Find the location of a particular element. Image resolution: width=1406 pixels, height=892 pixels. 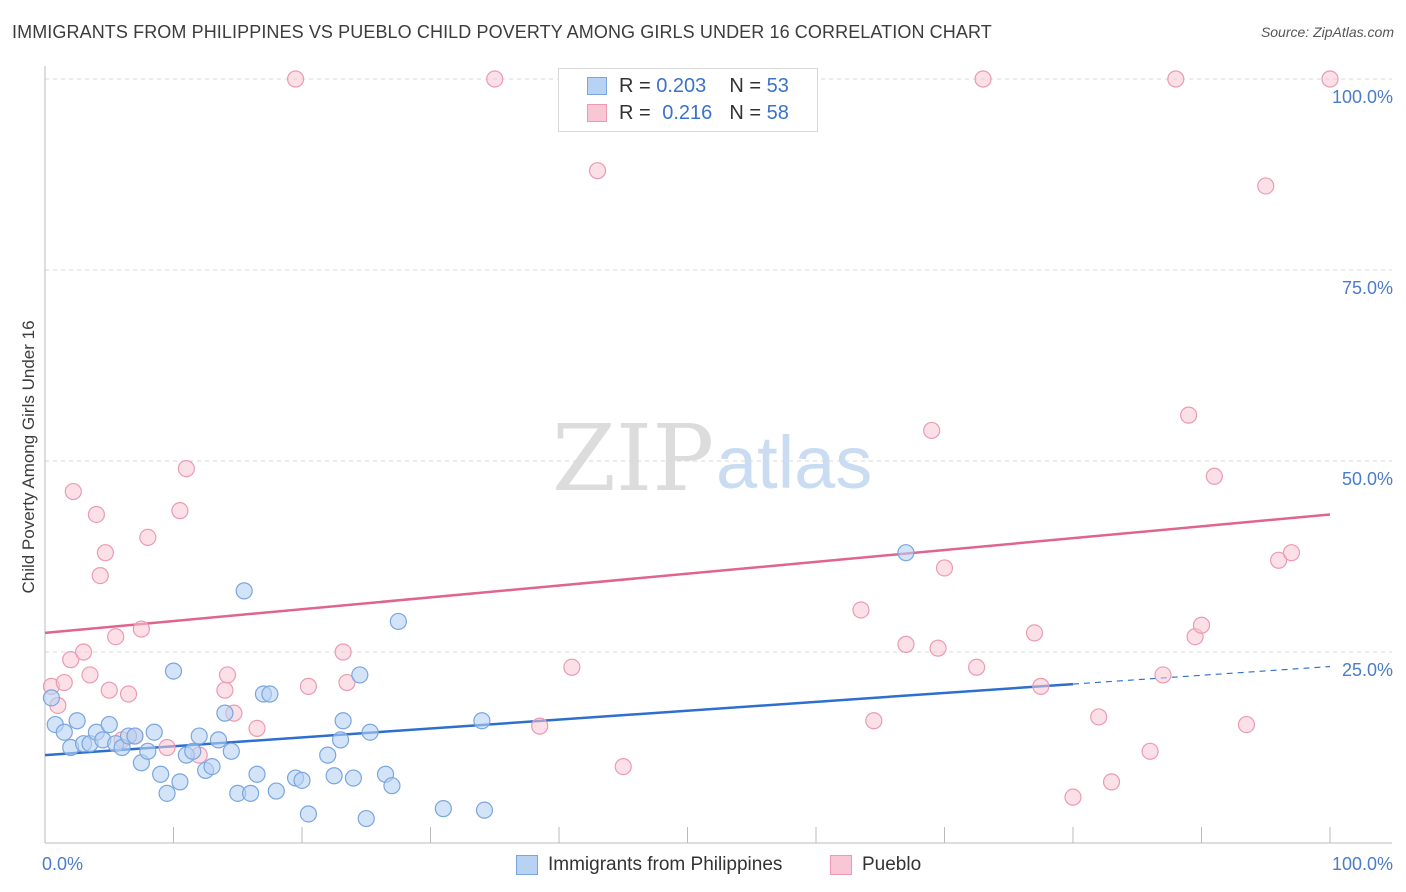

y-tick-label: 25.0% is located at coordinates (1367, 670).